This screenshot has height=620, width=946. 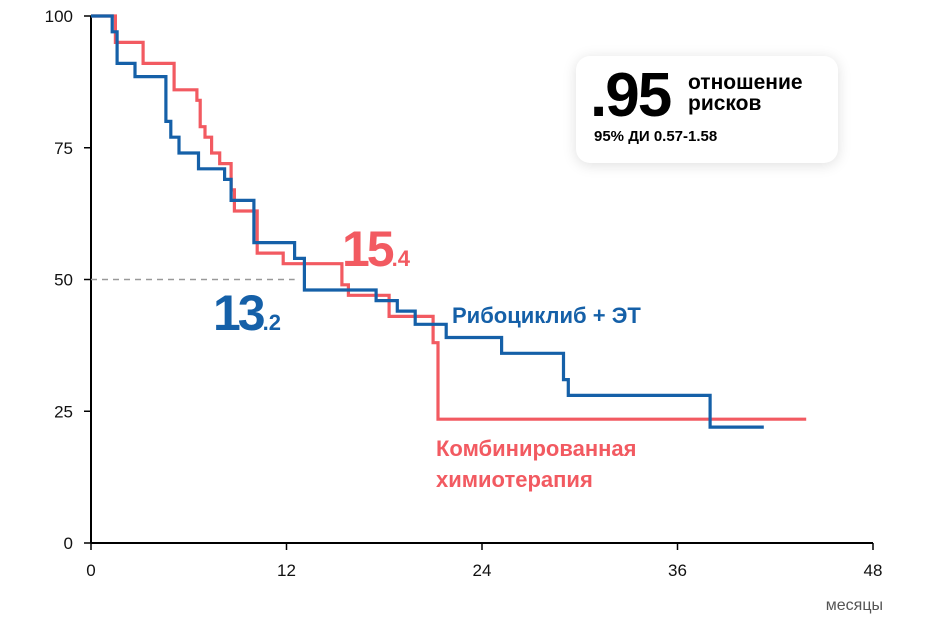 I want to click on median-chemo-decimal: .4, so click(x=401, y=258).